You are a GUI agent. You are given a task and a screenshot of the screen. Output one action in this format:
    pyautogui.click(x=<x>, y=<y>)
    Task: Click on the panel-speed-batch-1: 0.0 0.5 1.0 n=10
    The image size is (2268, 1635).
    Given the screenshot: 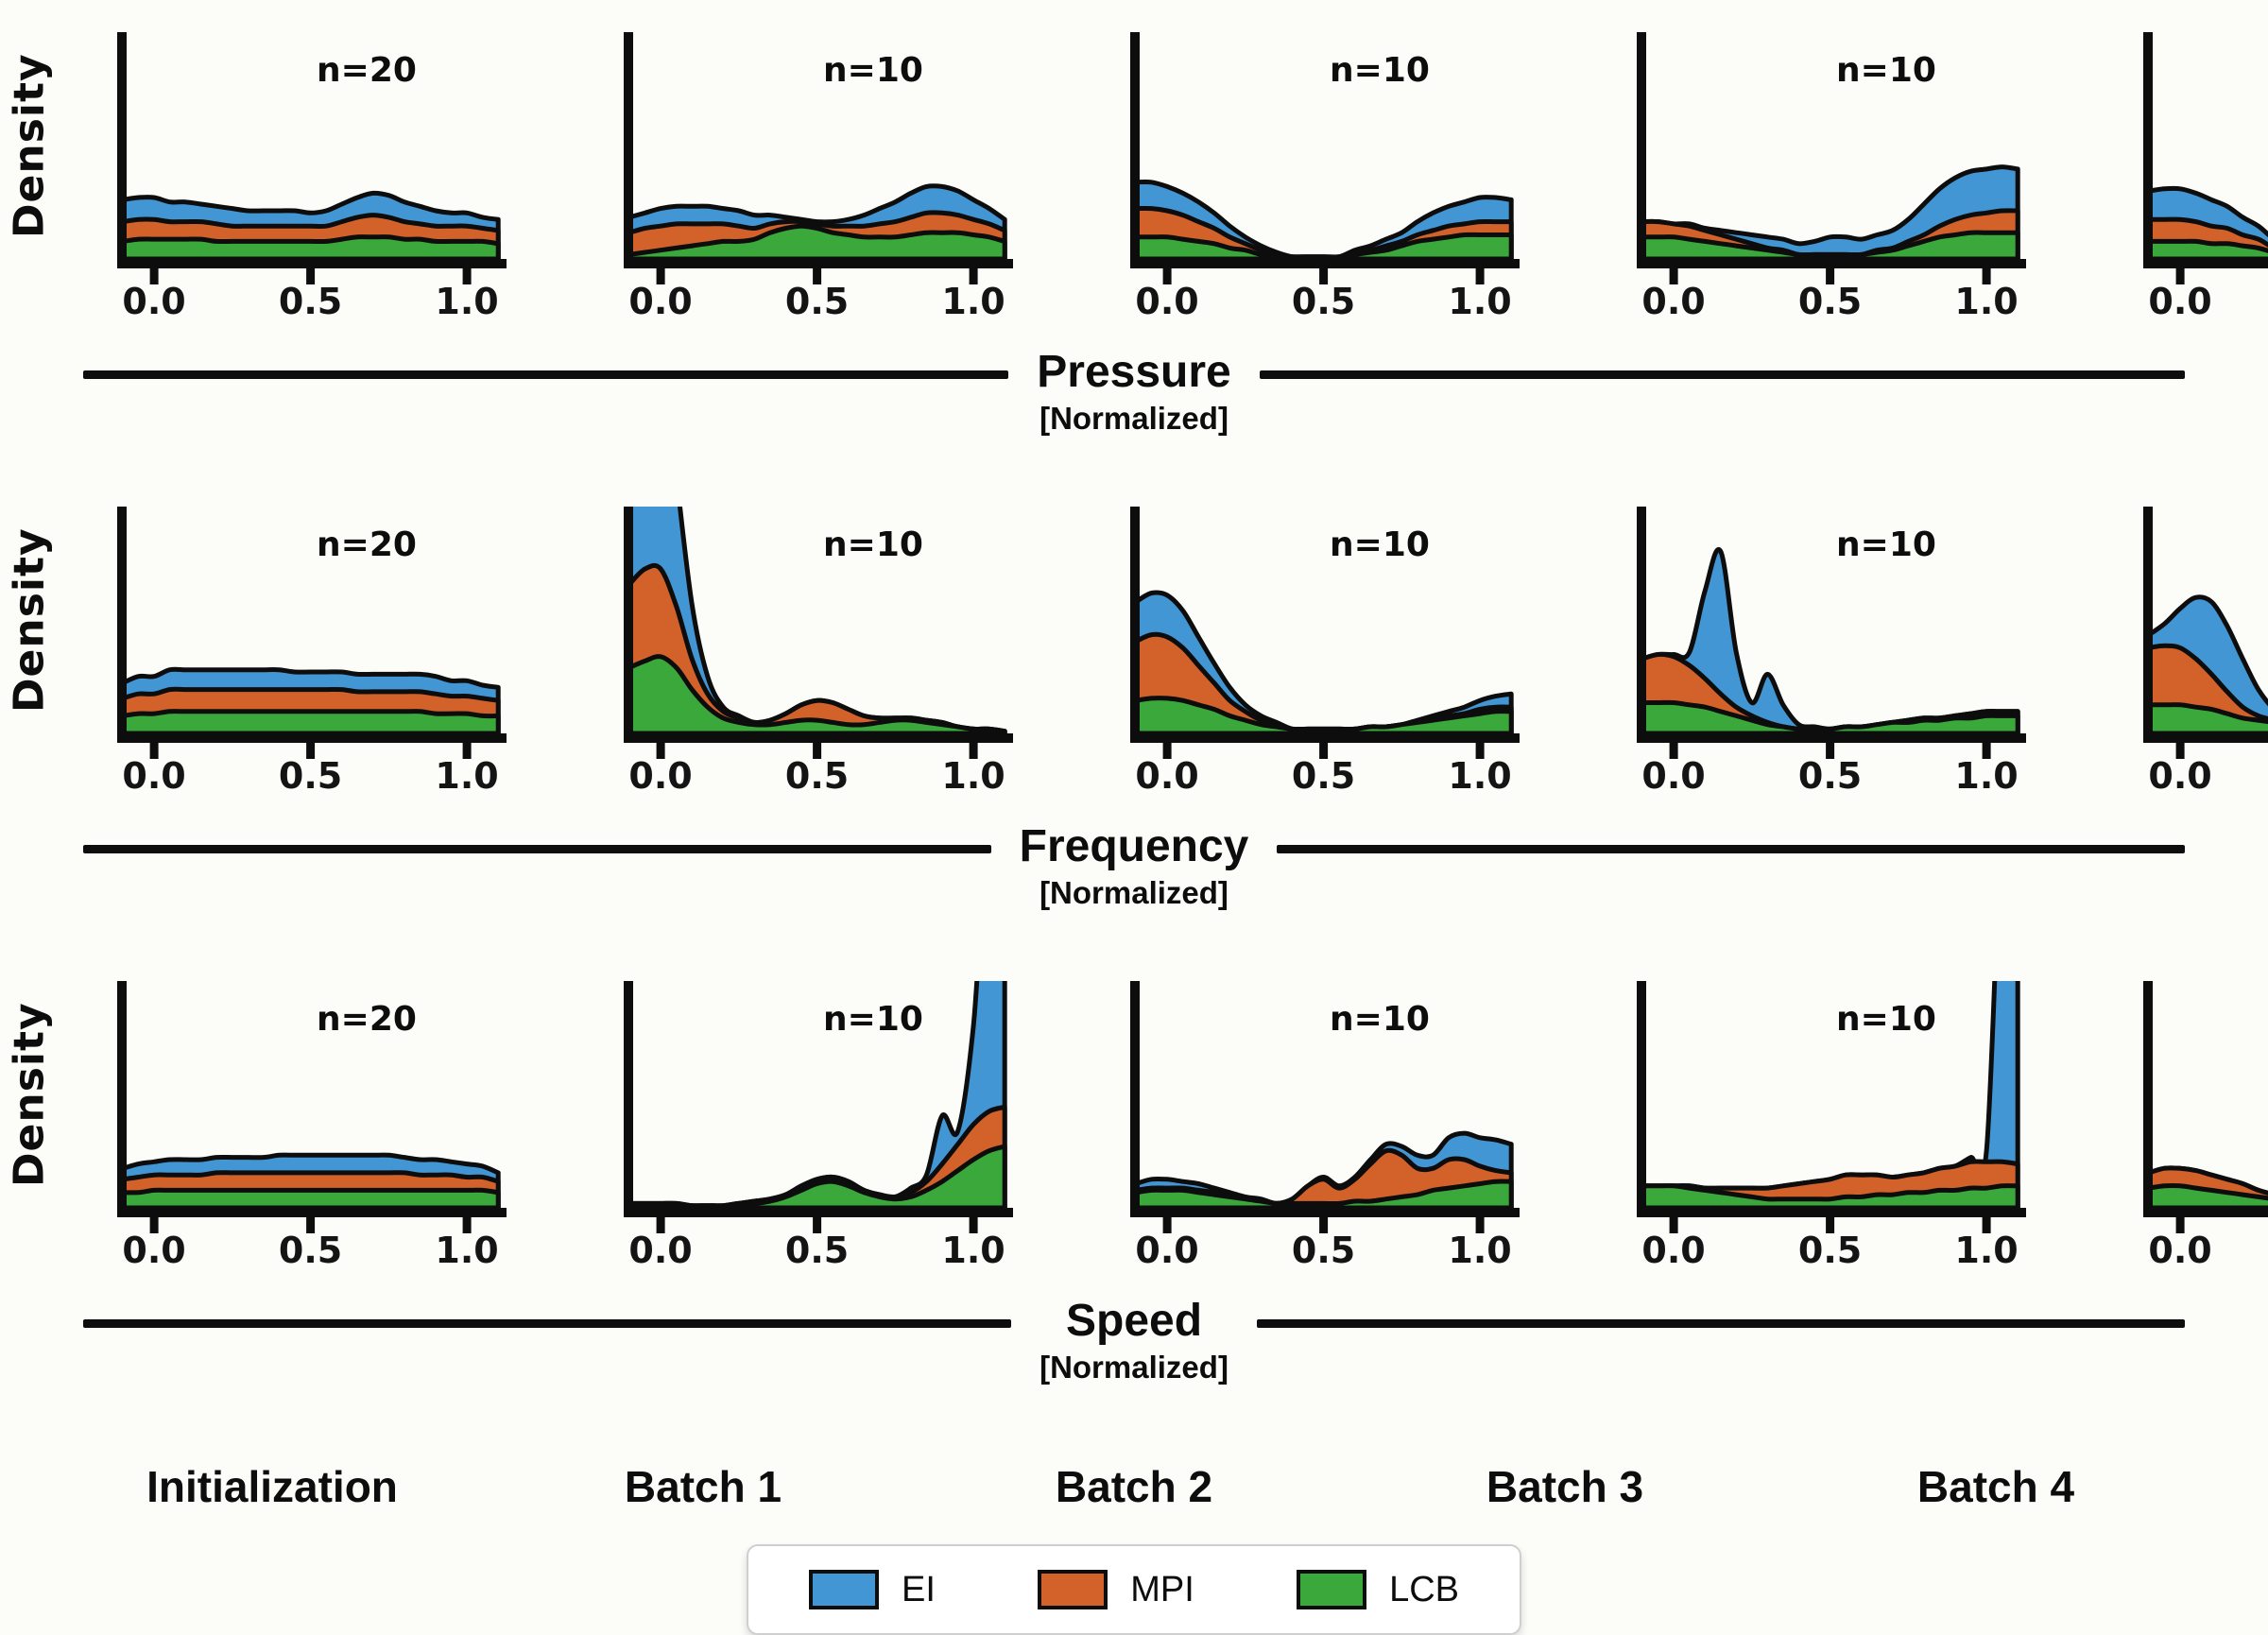 What is the action you would take?
    pyautogui.click(x=816, y=1125)
    